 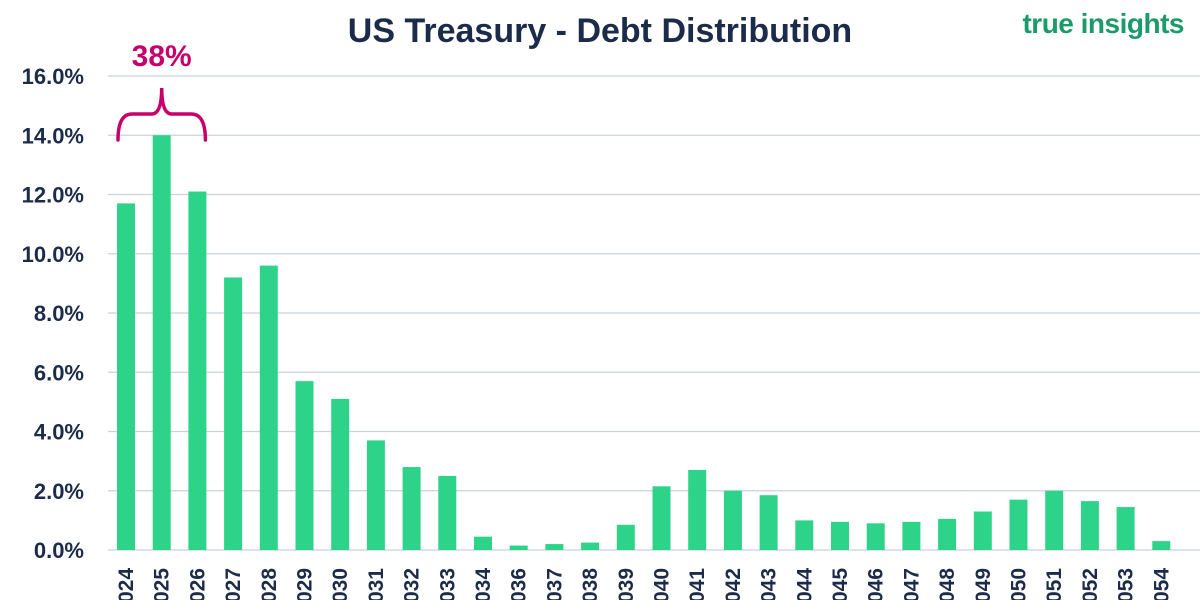 I want to click on x-tick-label: 2046, so click(x=876, y=584).